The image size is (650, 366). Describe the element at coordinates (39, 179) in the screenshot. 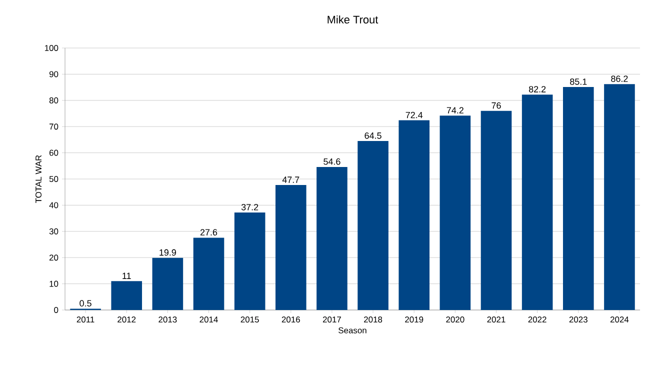

I see `y-axis-title: TOTAL WAR` at that location.